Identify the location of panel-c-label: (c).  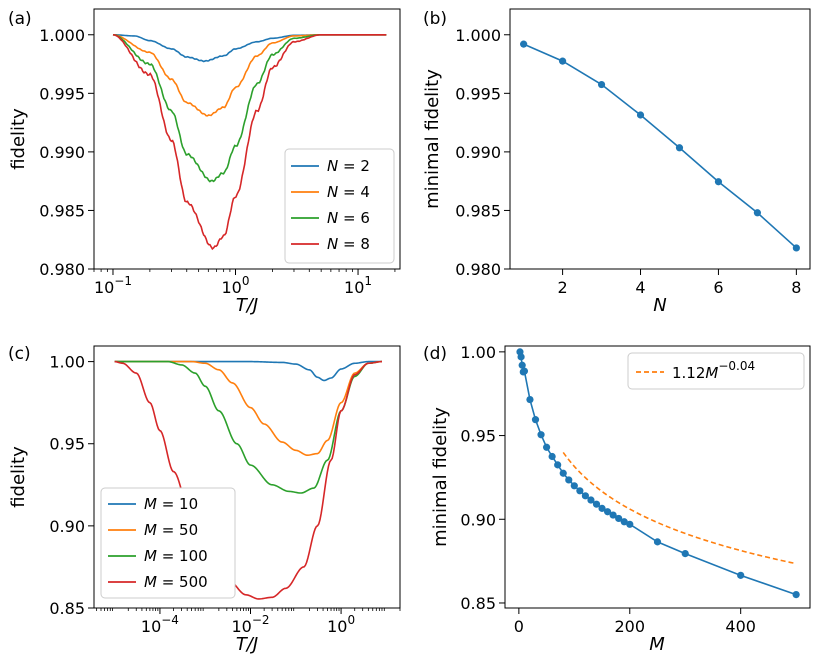
(19, 354).